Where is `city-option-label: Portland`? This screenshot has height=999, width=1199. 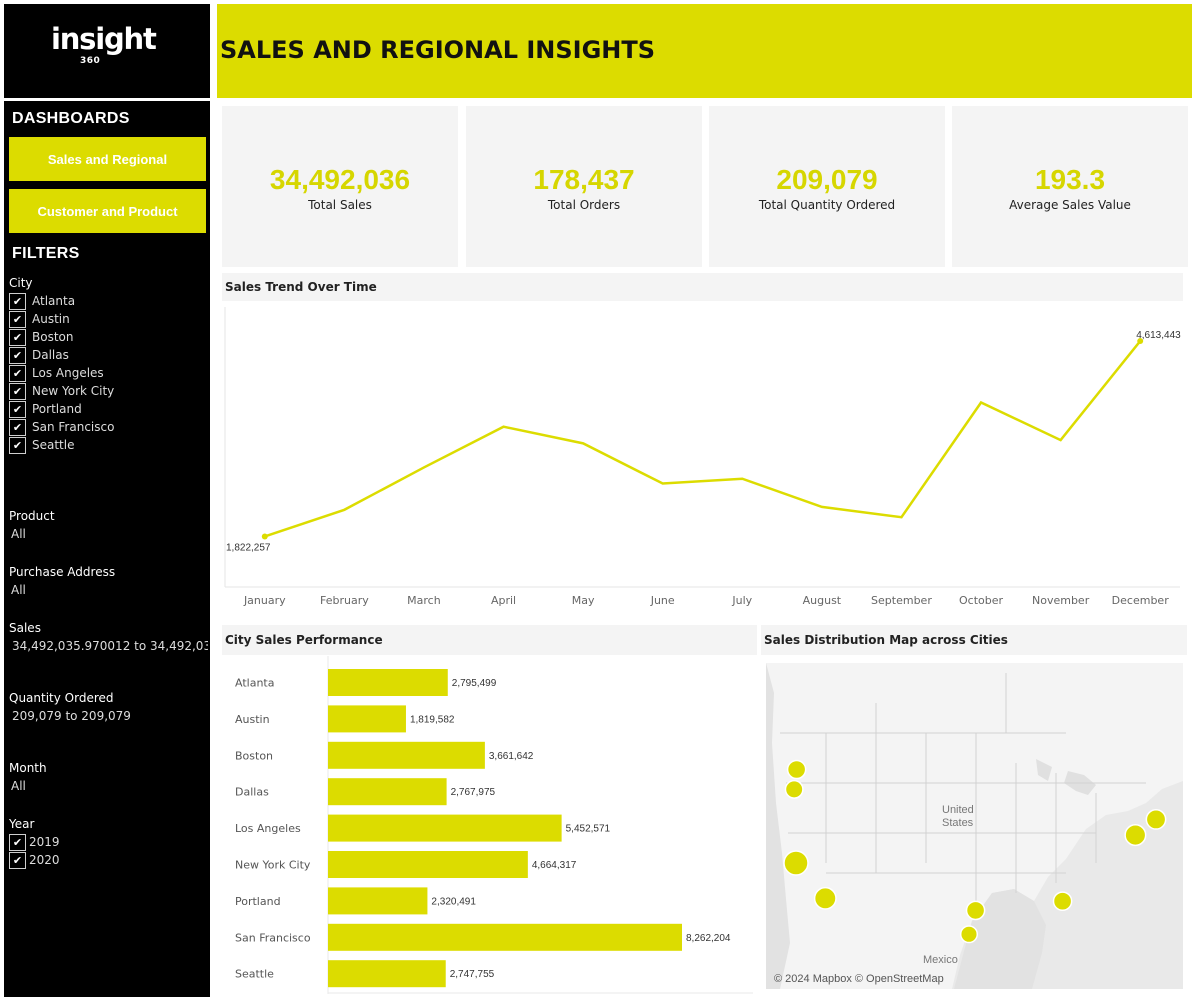 city-option-label: Portland is located at coordinates (57, 409).